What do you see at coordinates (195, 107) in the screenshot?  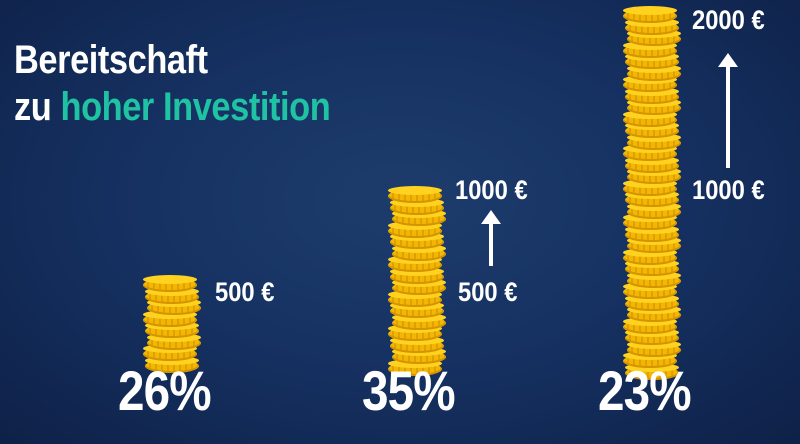 I see `title-highlight: hoher Investition` at bounding box center [195, 107].